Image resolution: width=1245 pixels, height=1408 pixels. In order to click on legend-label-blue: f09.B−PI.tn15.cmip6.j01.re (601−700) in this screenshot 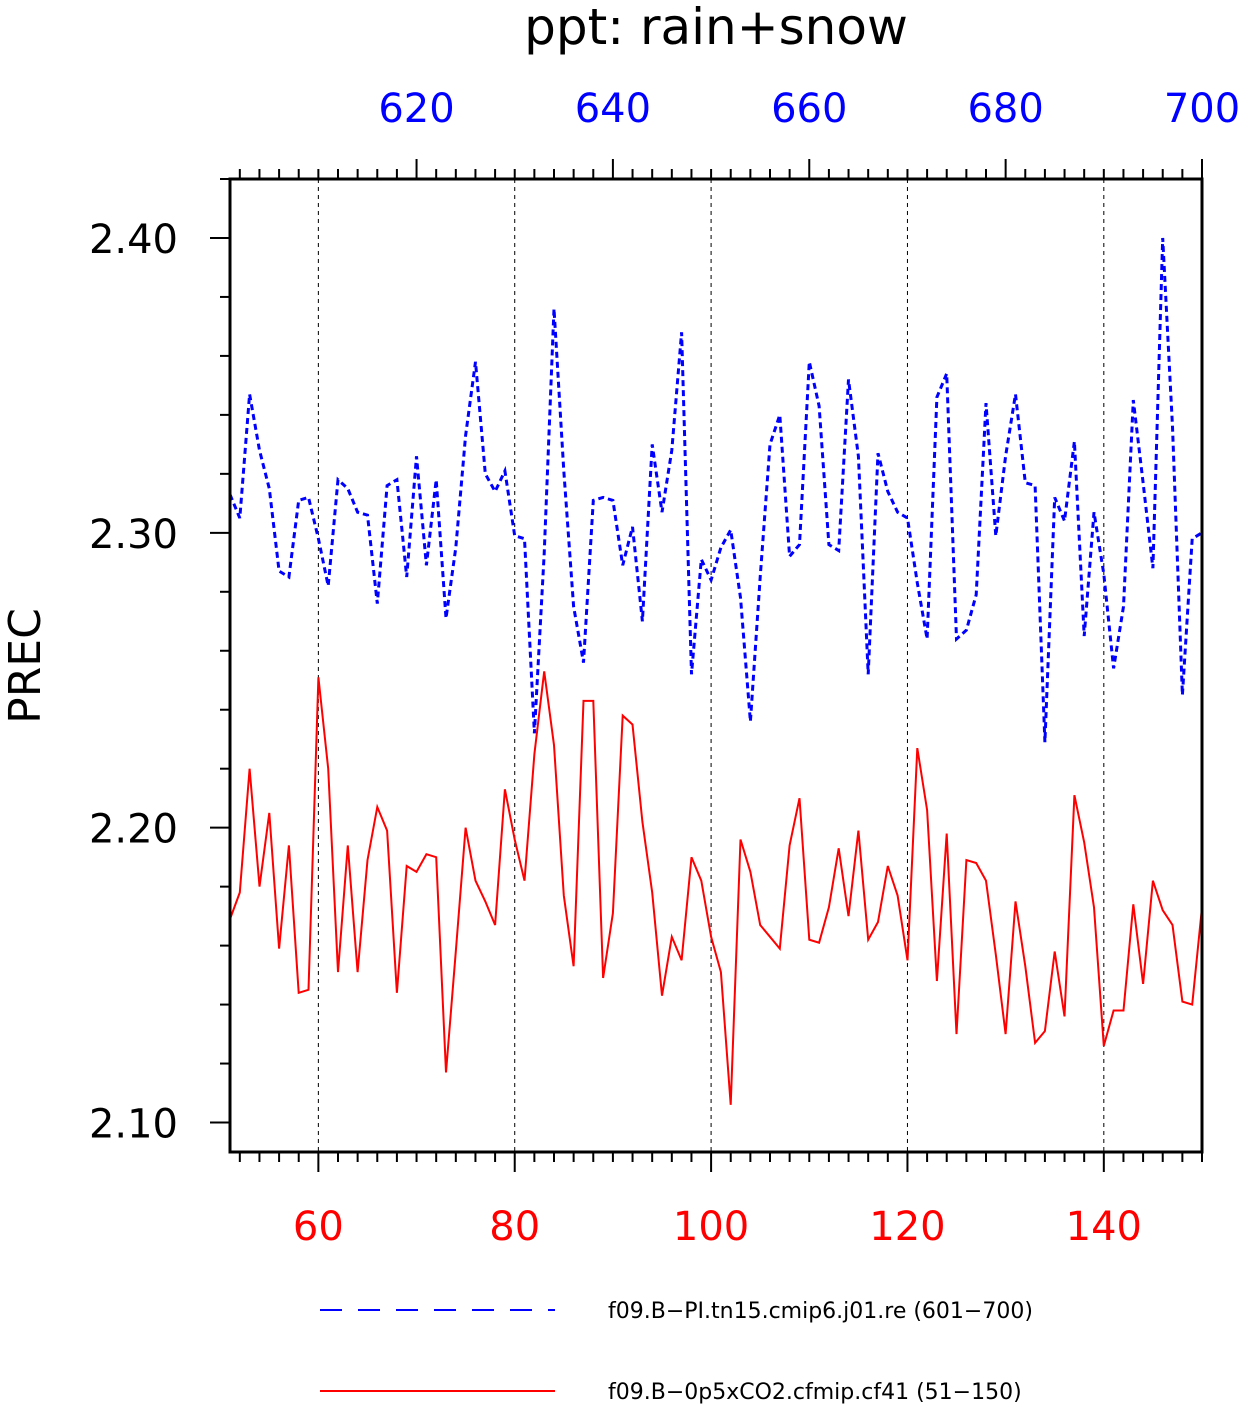, I will do `click(820, 1311)`.